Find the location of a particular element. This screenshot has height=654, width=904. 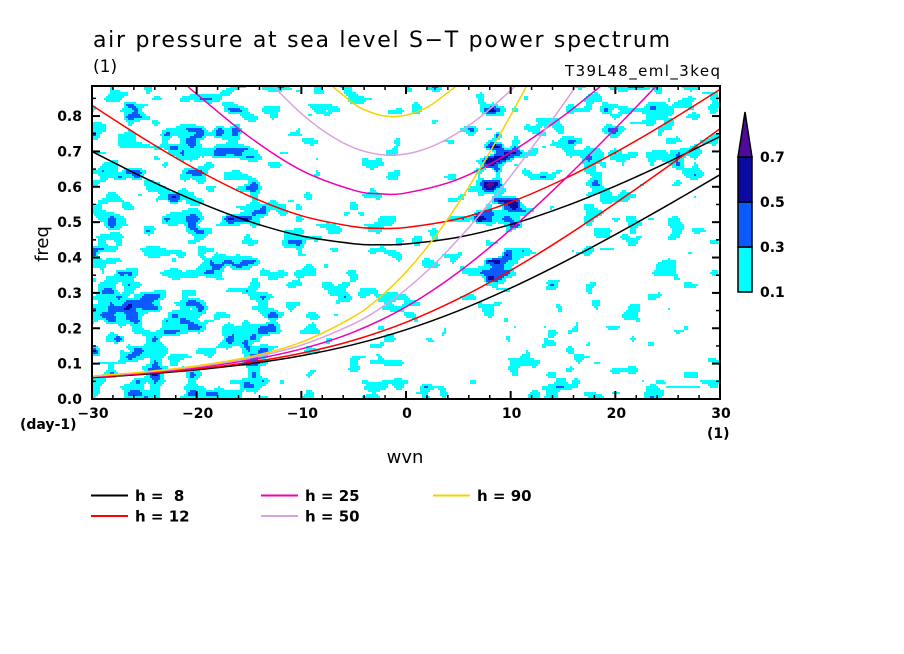

chart-subtitle-right: T39L48_eml_3keq is located at coordinates (642, 71).